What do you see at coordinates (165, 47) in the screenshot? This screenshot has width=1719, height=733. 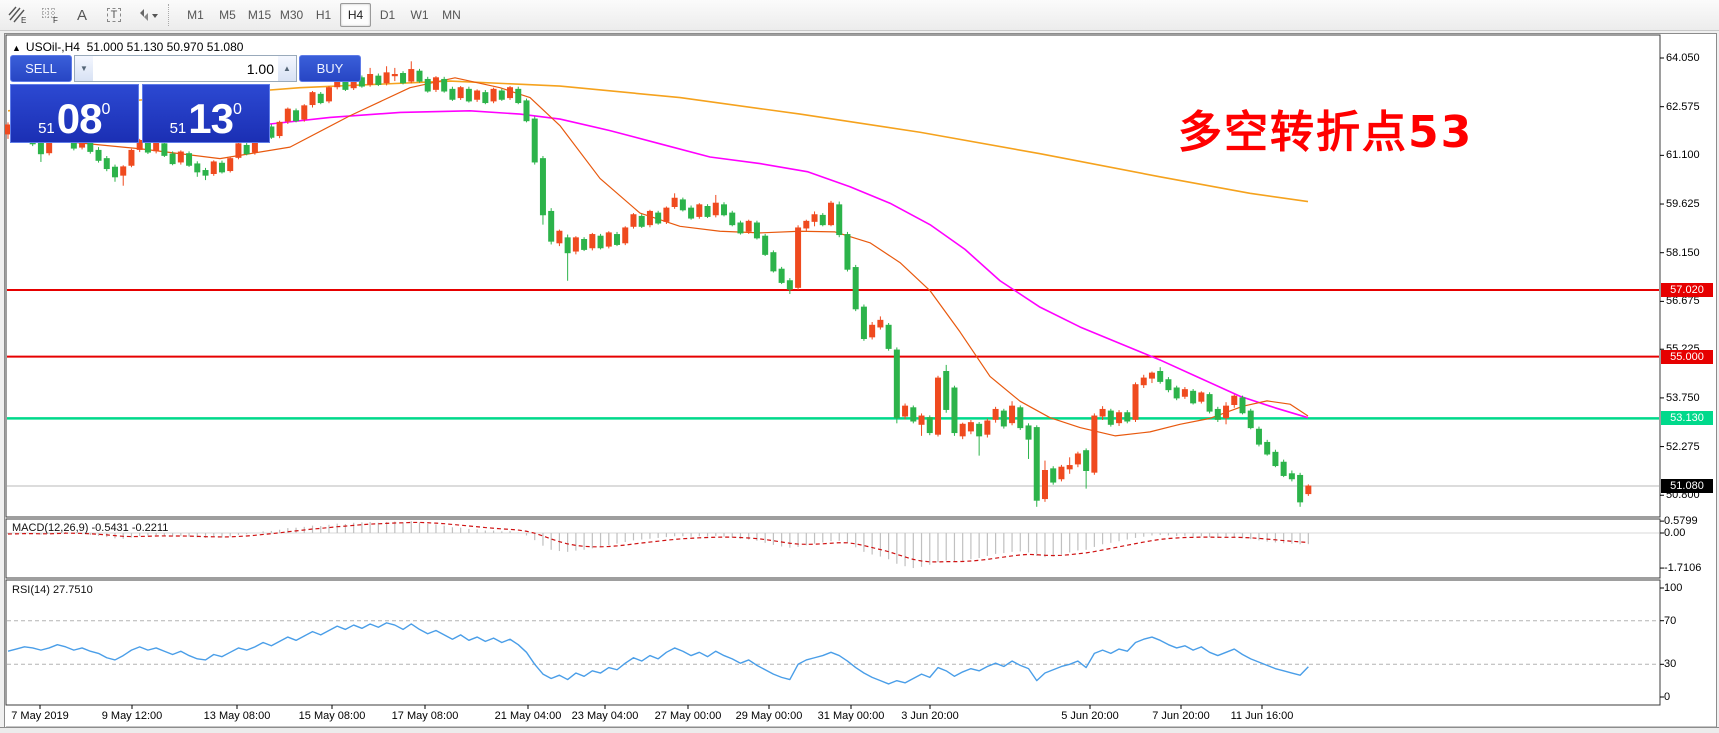 I see `ohlc-values: 51.000 51.130 50.970 51.080` at bounding box center [165, 47].